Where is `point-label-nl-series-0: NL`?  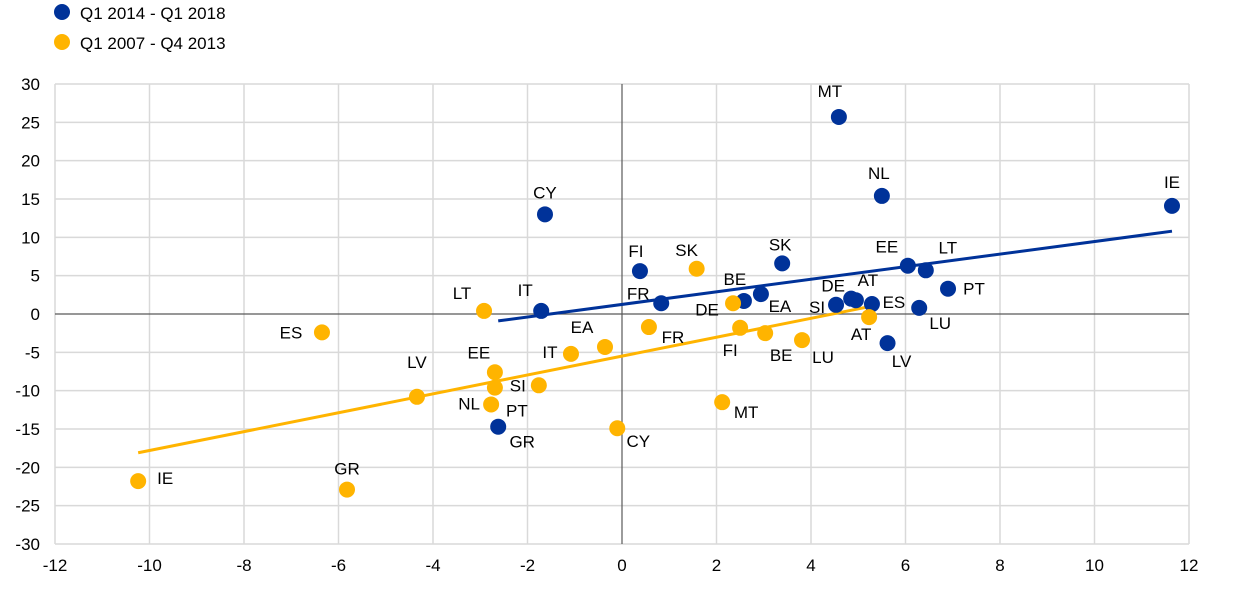 point-label-nl-series-0: NL is located at coordinates (879, 173).